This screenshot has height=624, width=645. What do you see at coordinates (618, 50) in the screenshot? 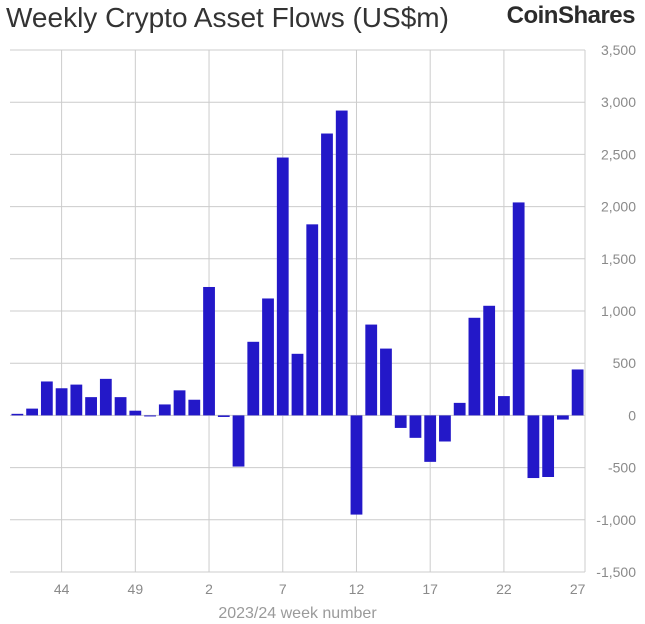
I see `y-tick-label: 3,500` at bounding box center [618, 50].